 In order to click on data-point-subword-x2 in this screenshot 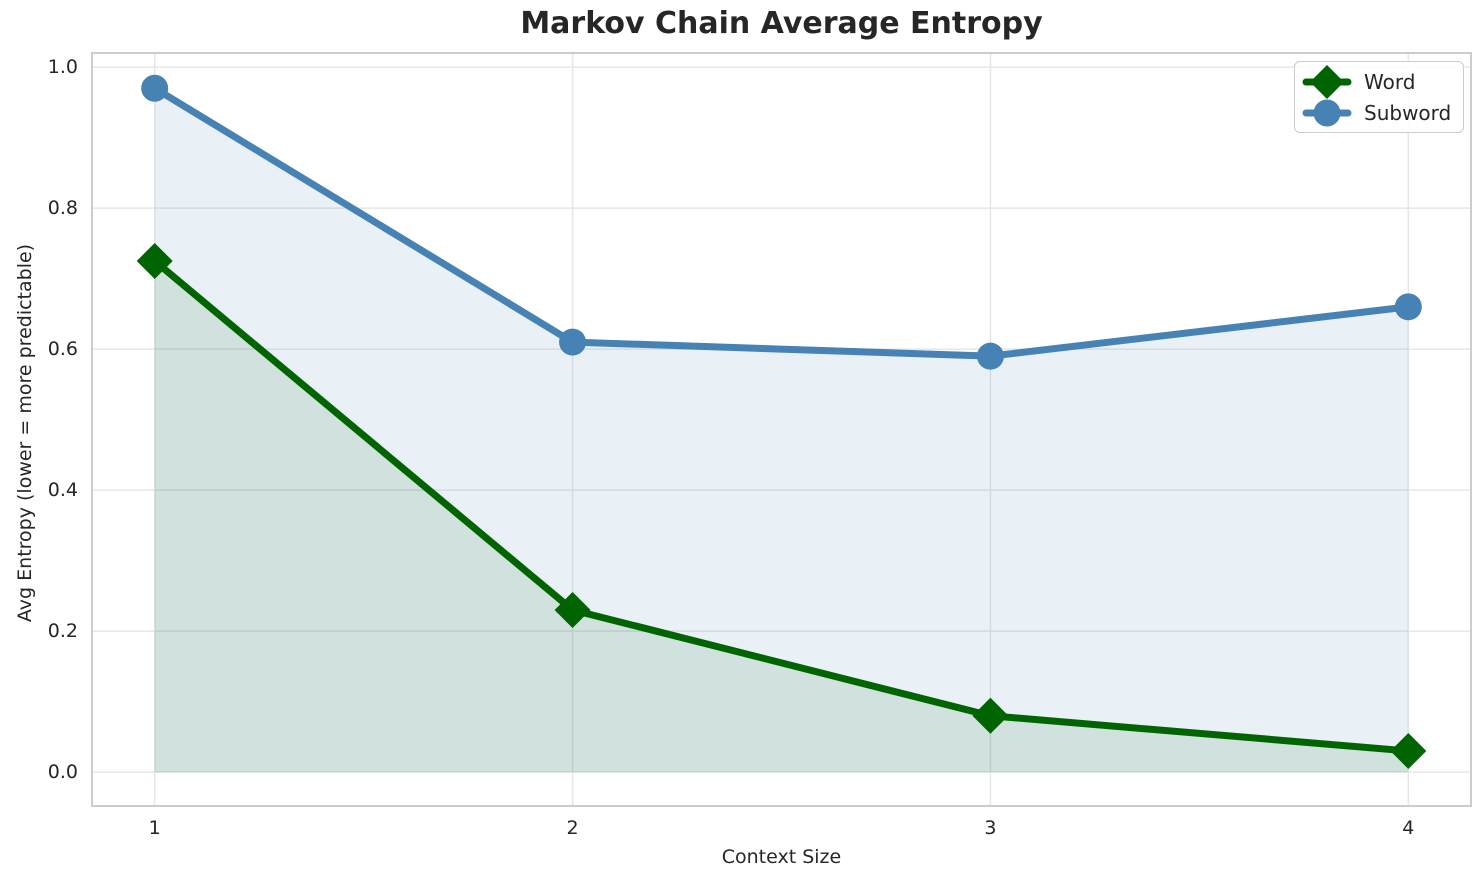, I will do `click(573, 342)`.